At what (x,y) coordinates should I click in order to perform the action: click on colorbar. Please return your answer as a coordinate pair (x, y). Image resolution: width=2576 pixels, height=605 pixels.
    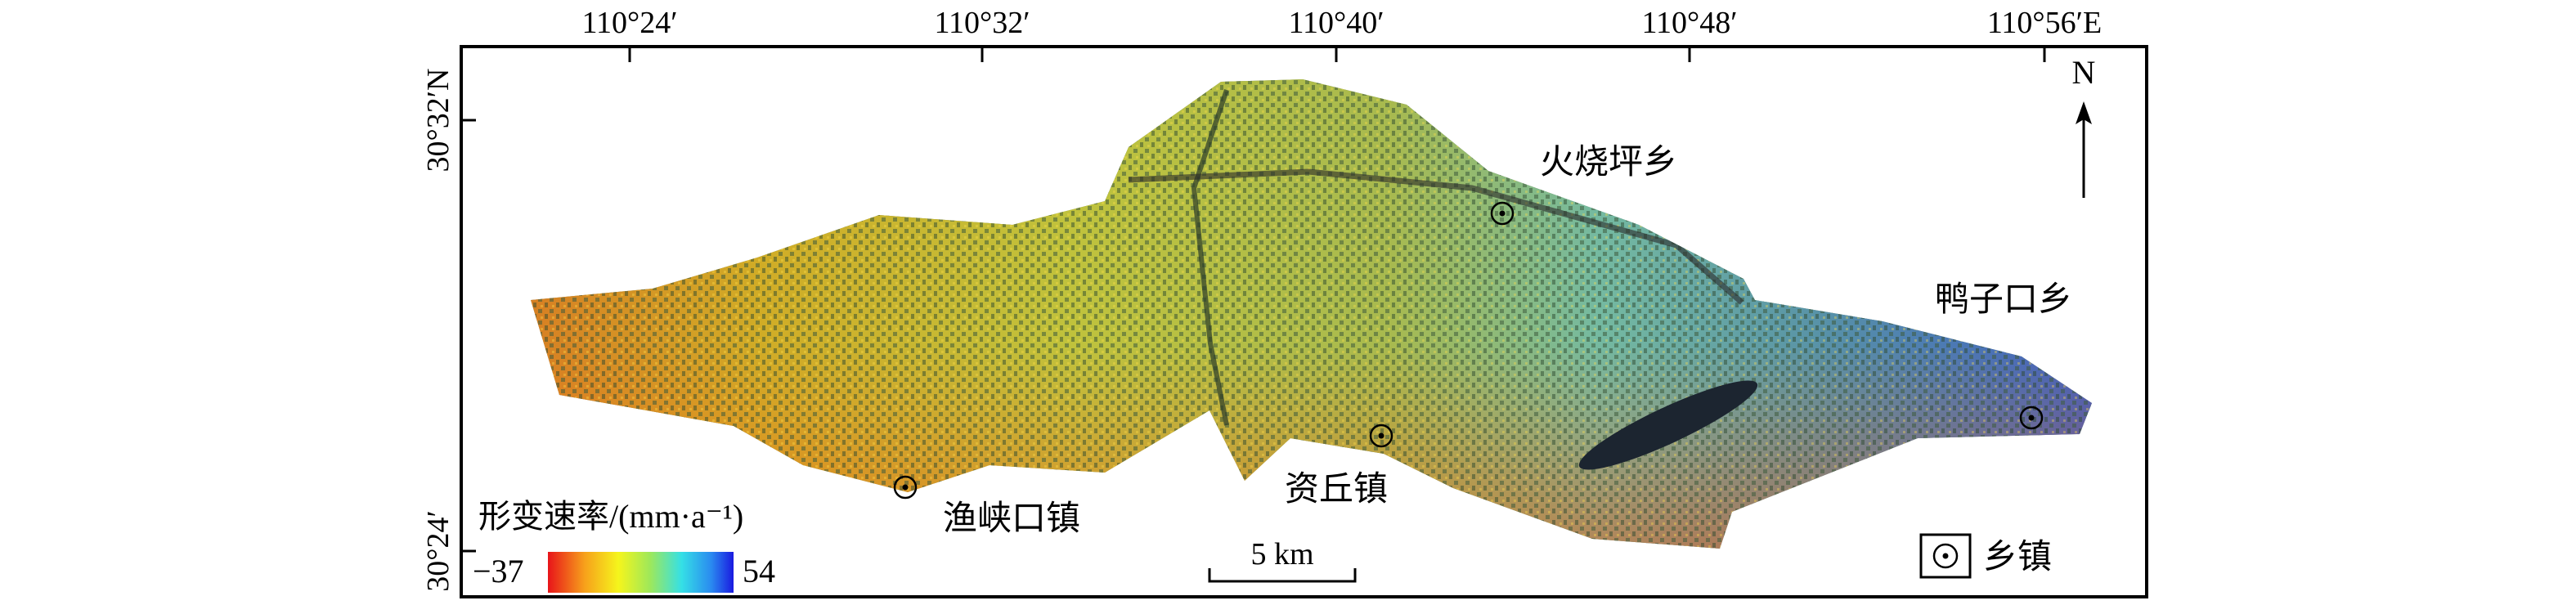
    Looking at the image, I should click on (641, 572).